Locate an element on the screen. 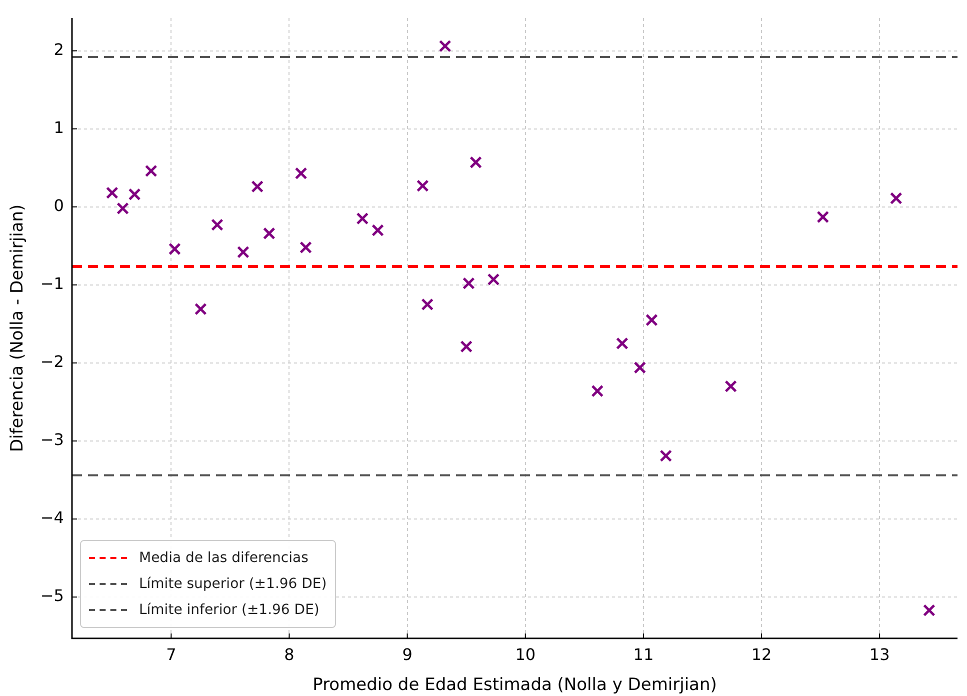  y-tick-label: −3 is located at coordinates (52, 440).